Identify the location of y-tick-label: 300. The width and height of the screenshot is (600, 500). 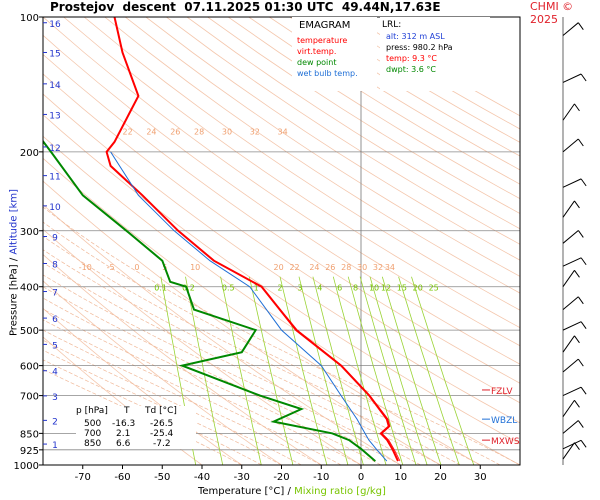
(29, 232).